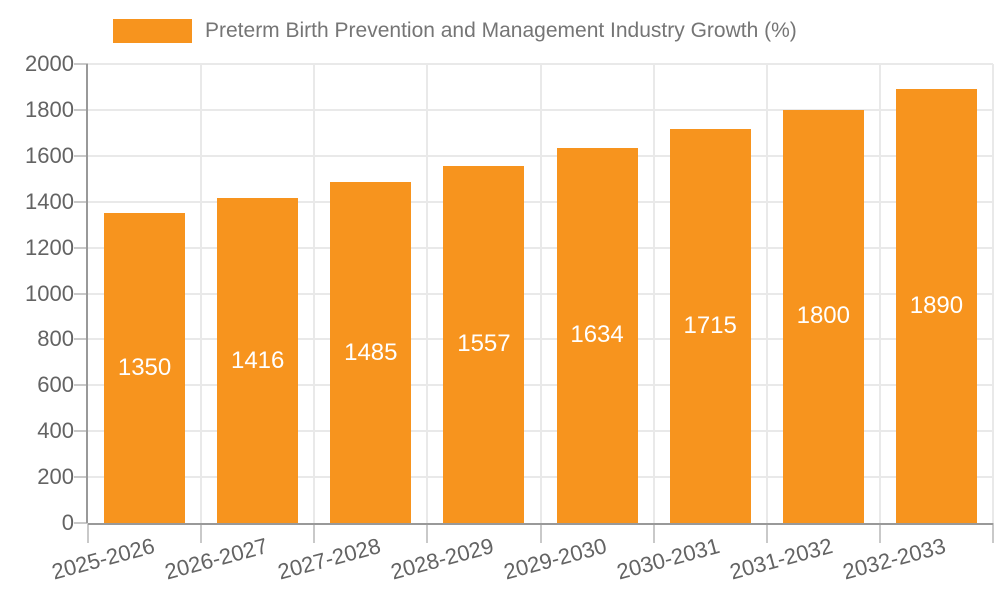  I want to click on bar-value-label: 1557, so click(484, 344).